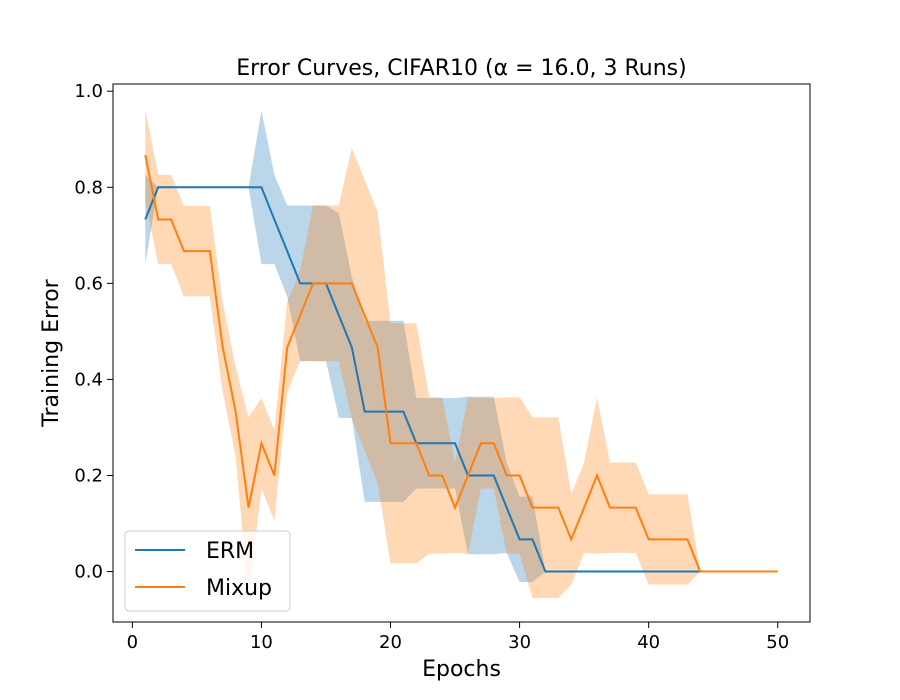 The width and height of the screenshot is (900, 700). I want to click on y-tick-label: 0.0, so click(88, 572).